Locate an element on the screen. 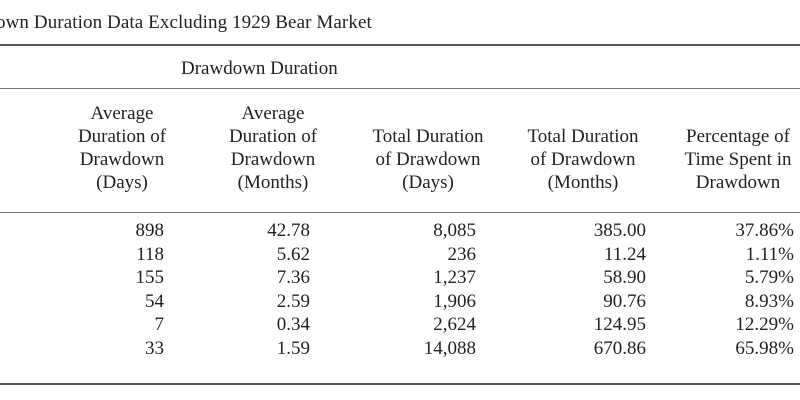 This screenshot has height=400, width=800. column-header-line: Percentage of is located at coordinates (738, 136).